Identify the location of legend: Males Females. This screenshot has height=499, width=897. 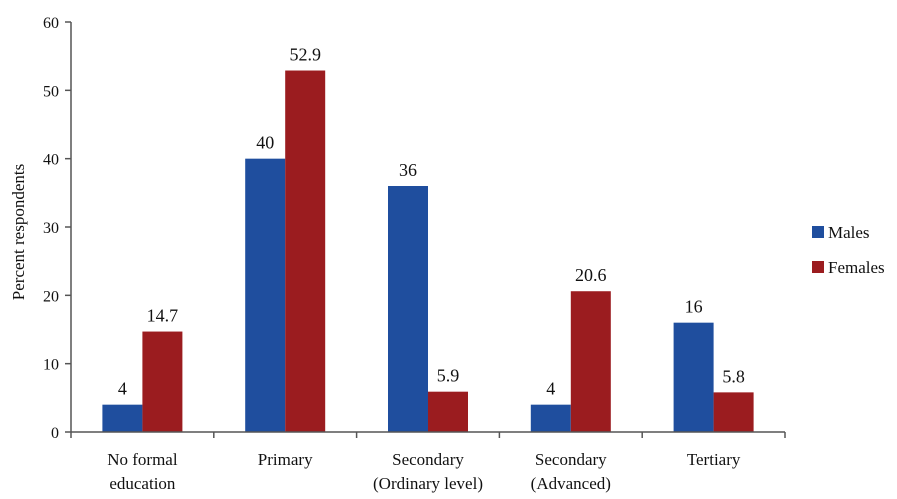
(848, 250).